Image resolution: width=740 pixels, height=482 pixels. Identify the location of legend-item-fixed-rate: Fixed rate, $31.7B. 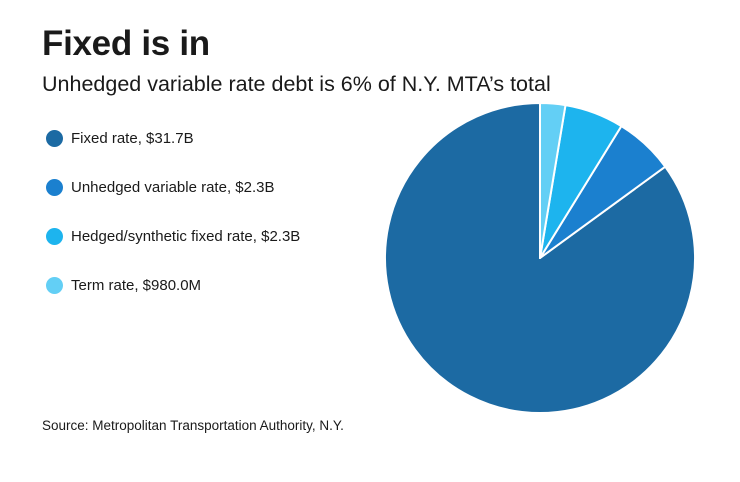
(173, 138).